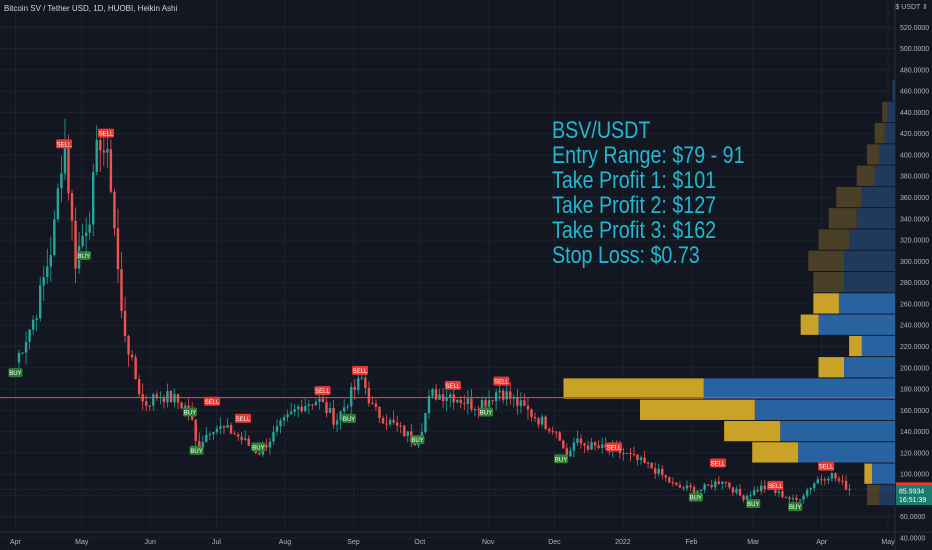 The width and height of the screenshot is (932, 550). What do you see at coordinates (842, 218) in the screenshot?
I see `volume-profile-down-bar` at bounding box center [842, 218].